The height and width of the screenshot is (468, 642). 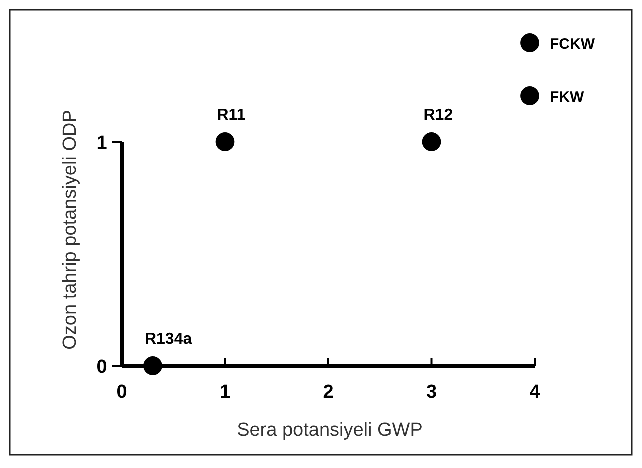 I want to click on legend-label: FKW, so click(x=567, y=97).